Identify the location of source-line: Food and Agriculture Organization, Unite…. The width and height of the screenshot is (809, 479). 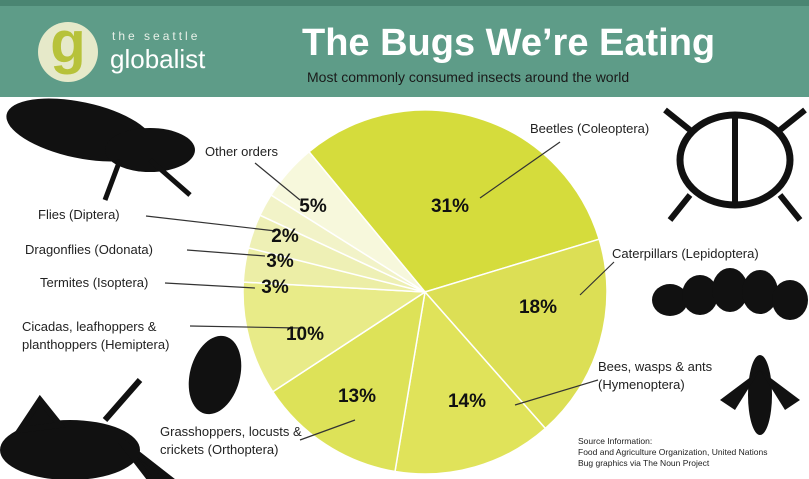
(673, 452).